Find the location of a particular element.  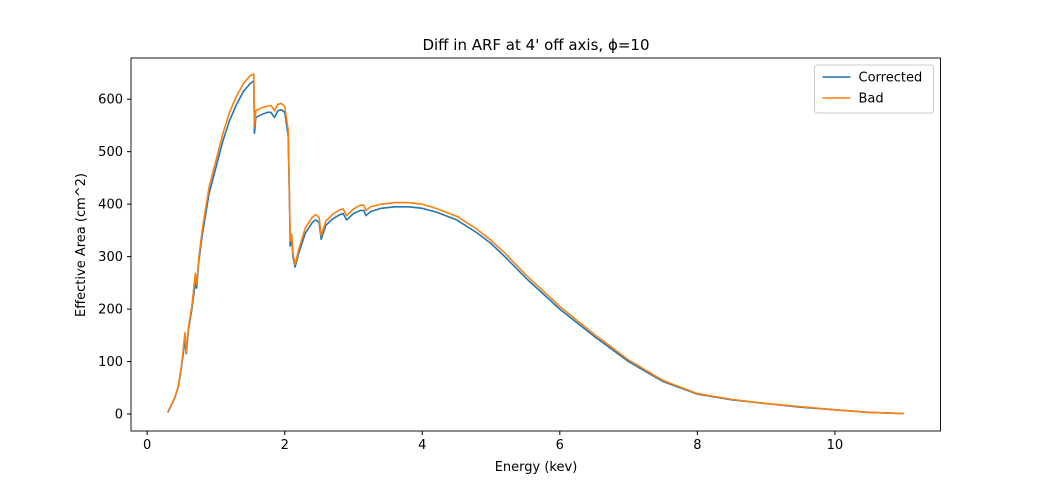

y-tick-label: 0 is located at coordinates (119, 415).